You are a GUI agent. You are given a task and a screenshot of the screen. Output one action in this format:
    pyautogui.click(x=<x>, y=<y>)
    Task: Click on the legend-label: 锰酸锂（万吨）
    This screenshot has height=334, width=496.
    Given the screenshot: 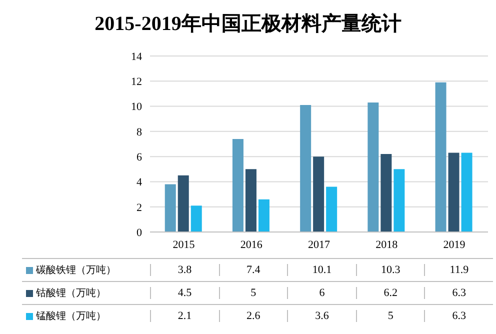 What is the action you would take?
    pyautogui.click(x=71, y=316)
    